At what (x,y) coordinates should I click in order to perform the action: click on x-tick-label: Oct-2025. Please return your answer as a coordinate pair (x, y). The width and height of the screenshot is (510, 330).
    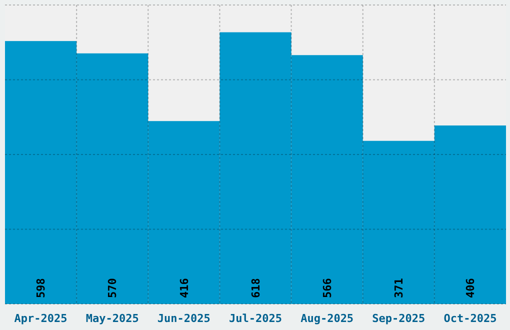
    Looking at the image, I should click on (470, 318).